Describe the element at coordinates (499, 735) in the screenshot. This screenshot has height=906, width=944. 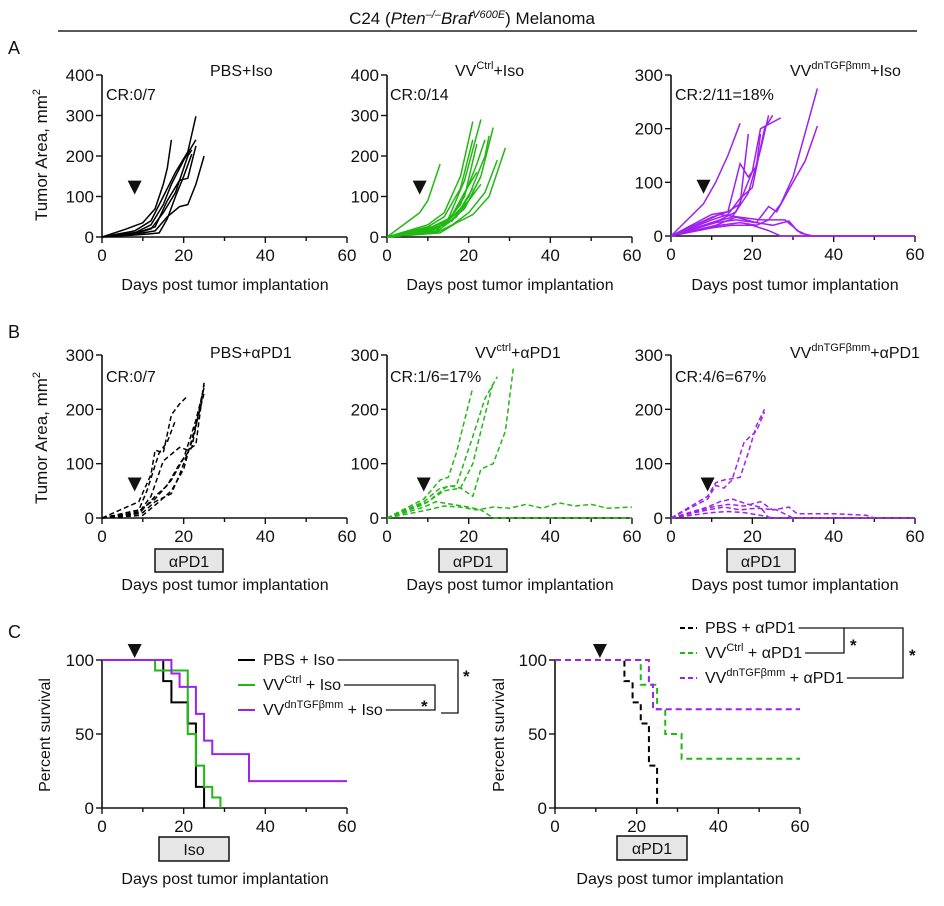
I see `y-axis-label-survival-right: Percent survival` at that location.